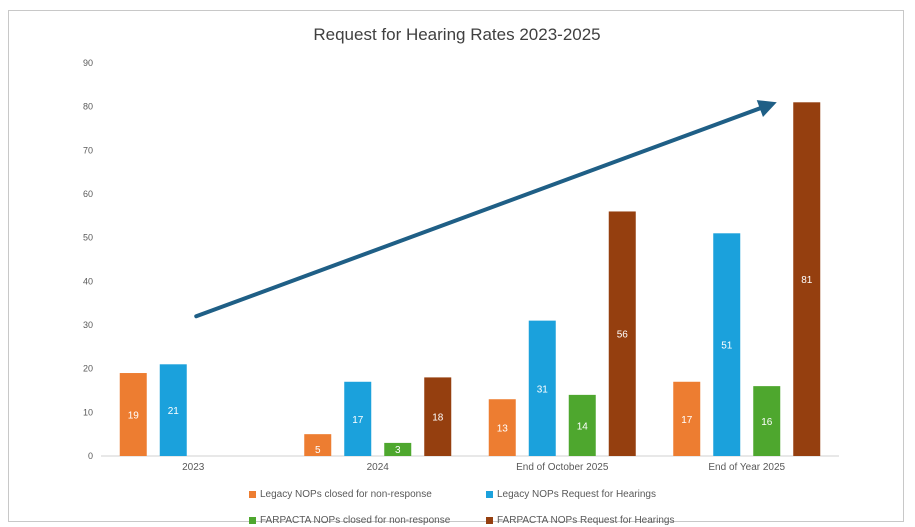 This screenshot has width=915, height=527. I want to click on y-tick-label: 60, so click(88, 194).